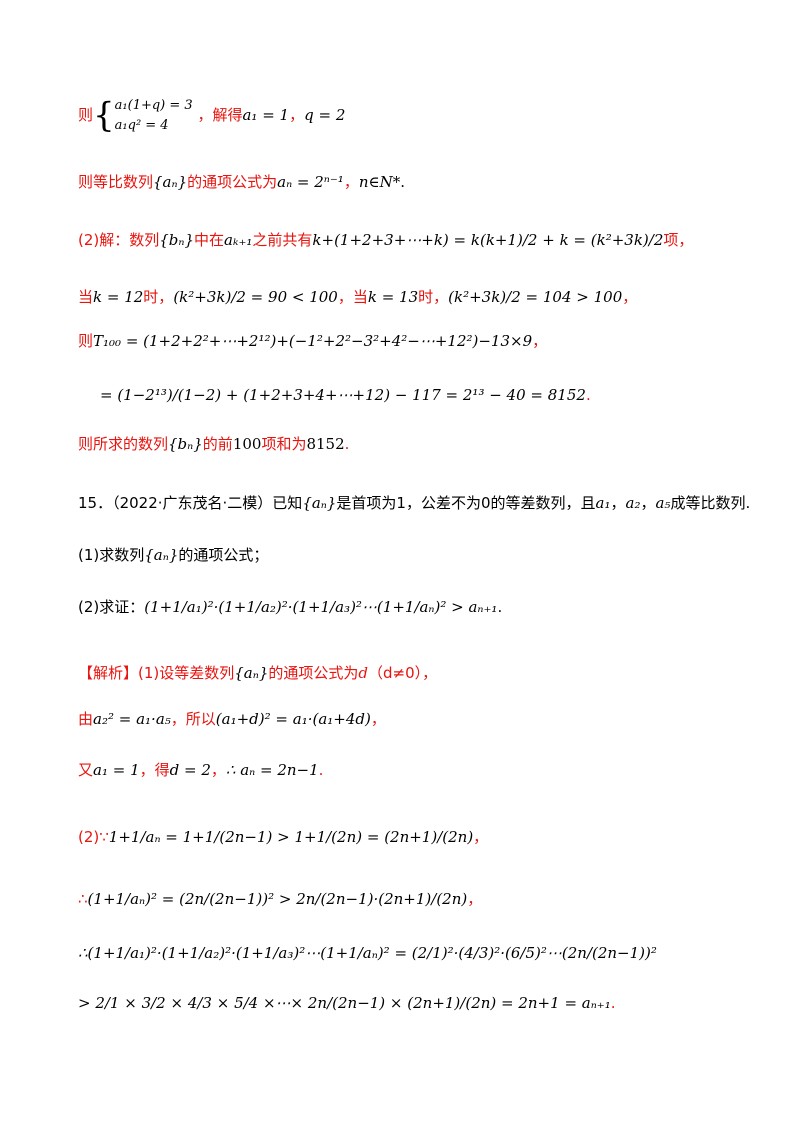  What do you see at coordinates (232, 719) in the screenshot?
I see `geometric-condition-line: 由a₂² = a₁·a₅，所以(a₁+d)² = a₁·(a₁+4d)，` at bounding box center [232, 719].